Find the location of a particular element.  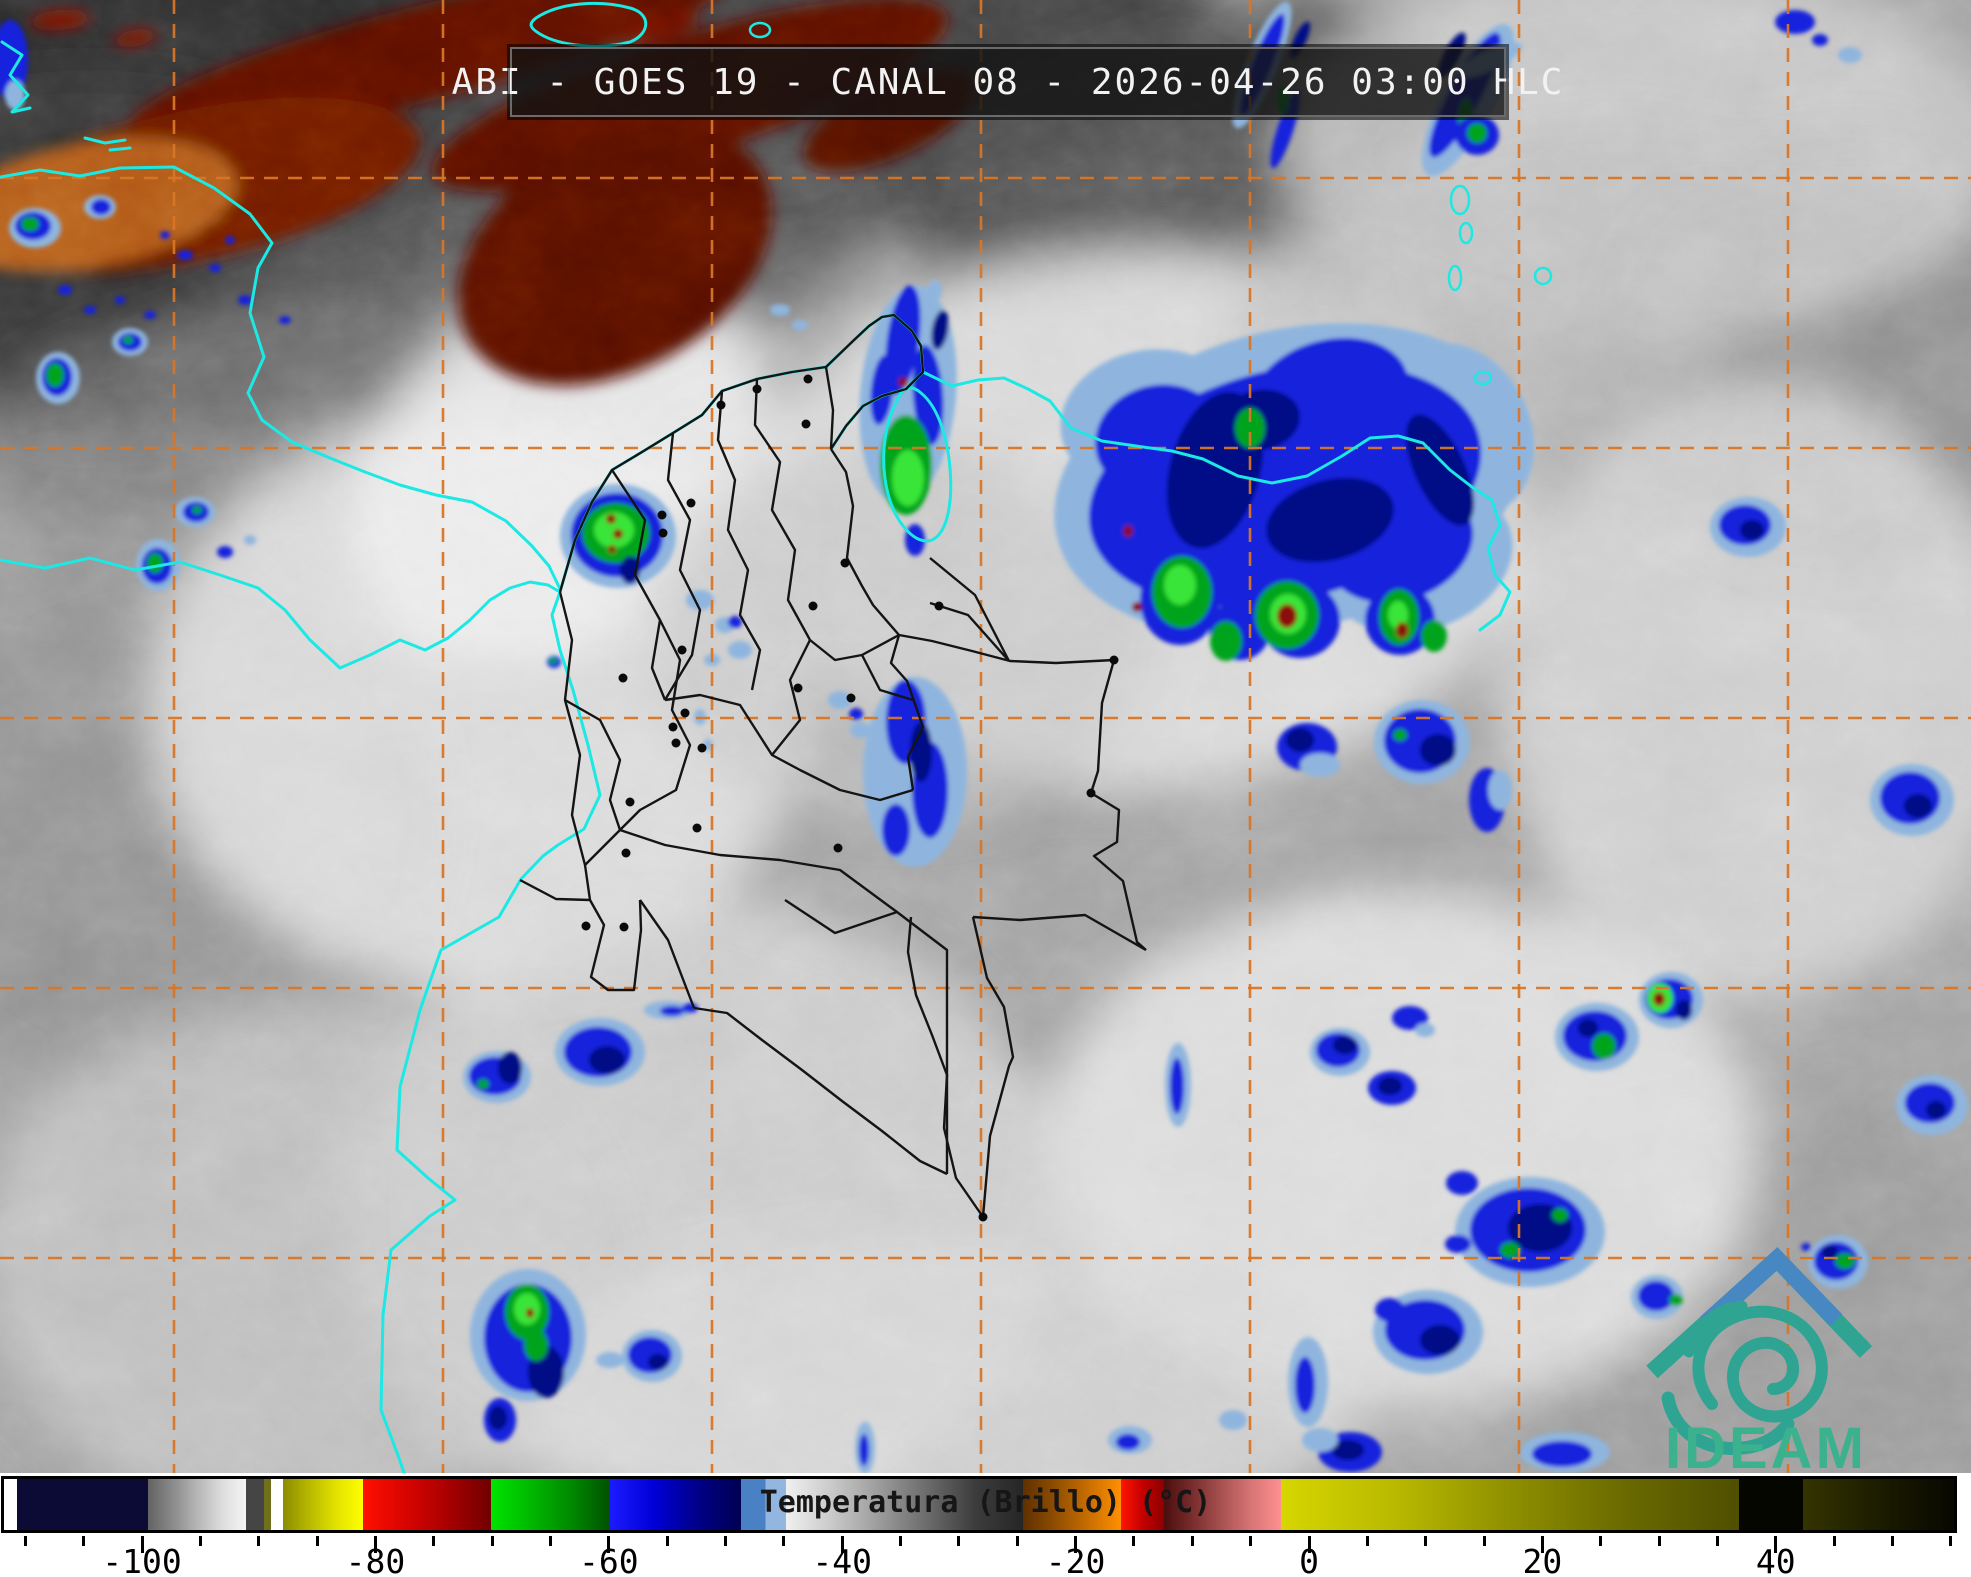

logo-spiral-outer-arm is located at coordinates (1728, 1423).